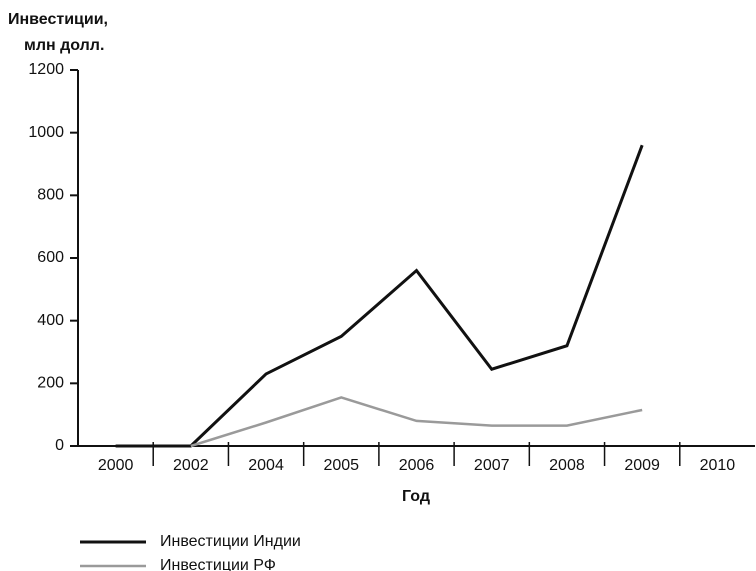  I want to click on y-tick-label: 400, so click(50, 320).